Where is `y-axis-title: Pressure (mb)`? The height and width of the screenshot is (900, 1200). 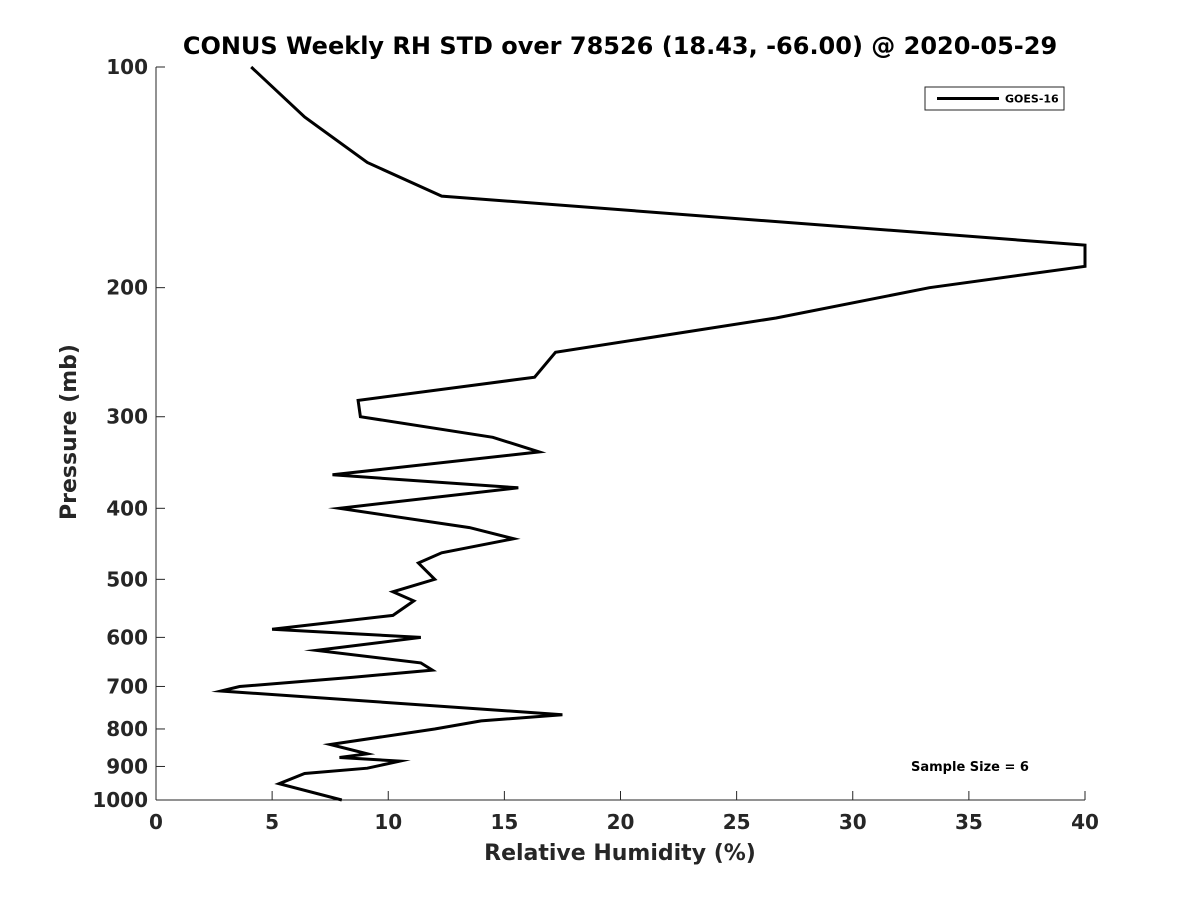
y-axis-title: Pressure (mb) is located at coordinates (69, 432).